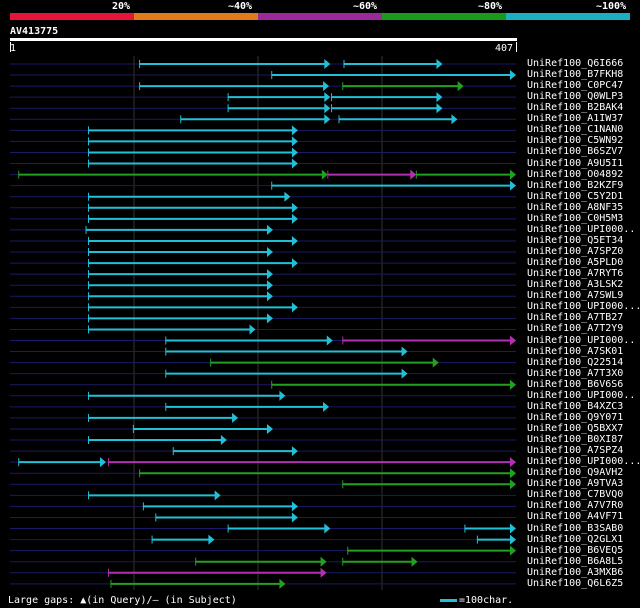 Image resolution: width=640 pixels, height=608 pixels. Describe the element at coordinates (575, 108) in the screenshot. I see `hit-label: UniRef100_B2BAK4` at that location.